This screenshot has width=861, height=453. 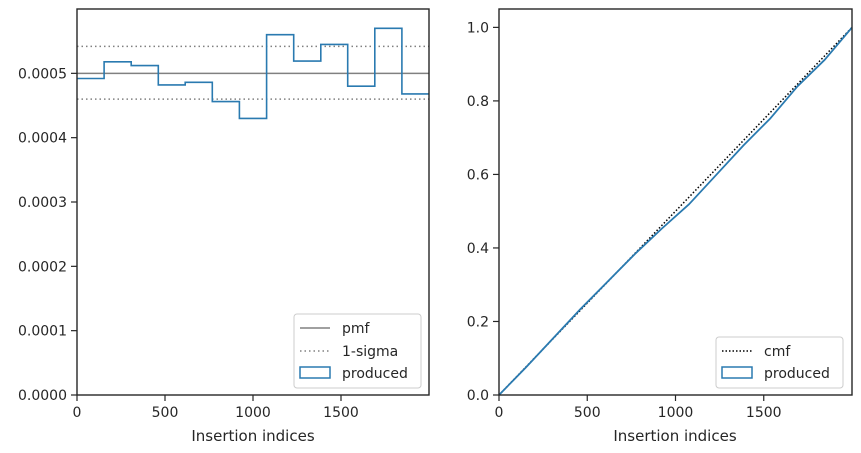 I want to click on cmf-x-tick-label: 500, so click(x=587, y=413).